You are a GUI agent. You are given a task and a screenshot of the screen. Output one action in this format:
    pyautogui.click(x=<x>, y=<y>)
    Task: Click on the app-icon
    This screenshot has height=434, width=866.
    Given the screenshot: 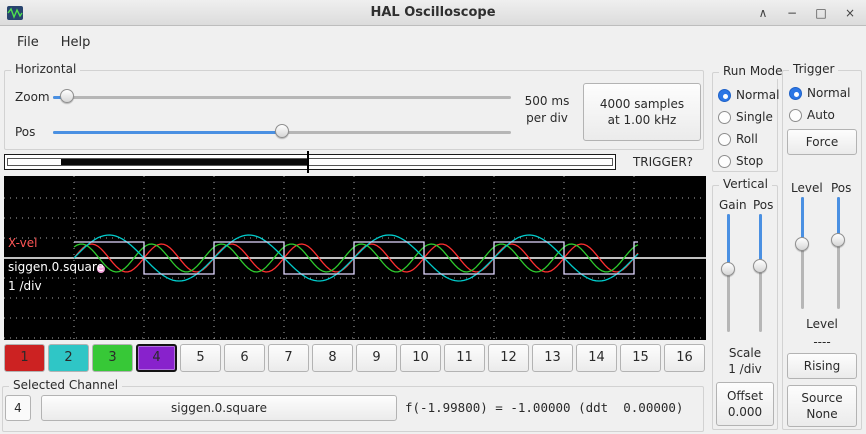 What is the action you would take?
    pyautogui.click(x=15, y=13)
    